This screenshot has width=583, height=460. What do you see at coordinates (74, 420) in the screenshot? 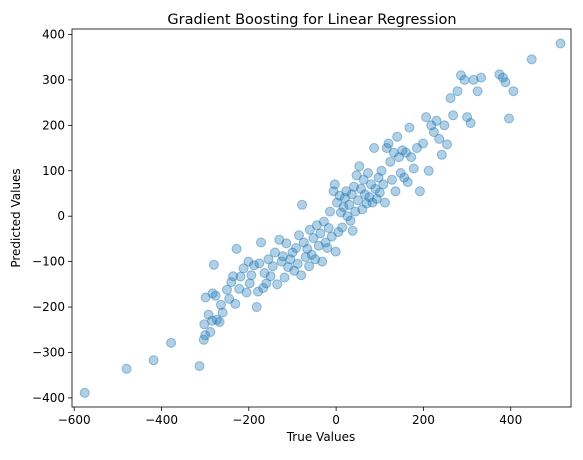
I see `x-tick-label: −600` at bounding box center [74, 420].